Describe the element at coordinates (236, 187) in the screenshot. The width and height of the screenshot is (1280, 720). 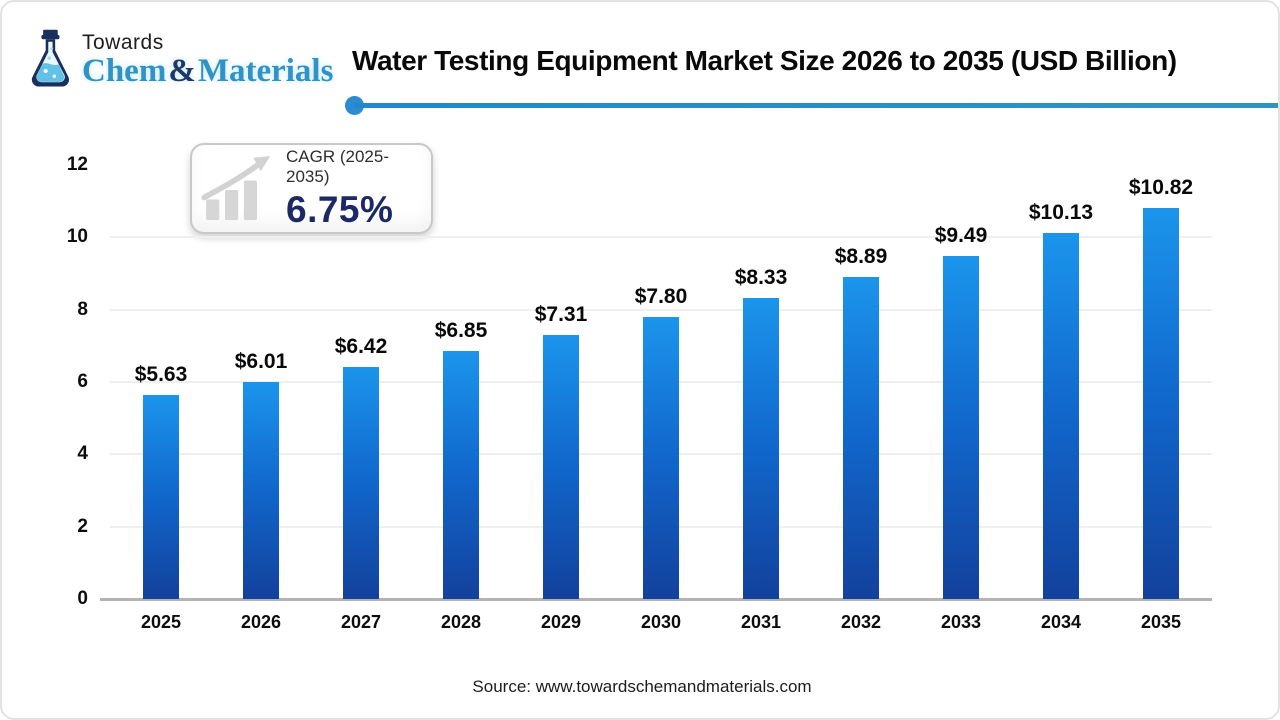
I see `growth-chart-icon` at that location.